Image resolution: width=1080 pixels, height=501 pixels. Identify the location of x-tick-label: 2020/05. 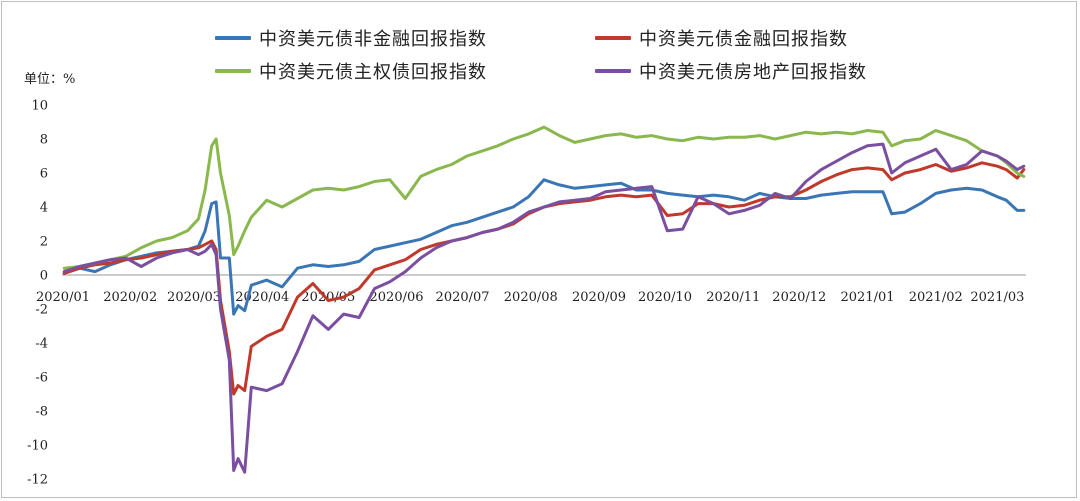
(328, 297).